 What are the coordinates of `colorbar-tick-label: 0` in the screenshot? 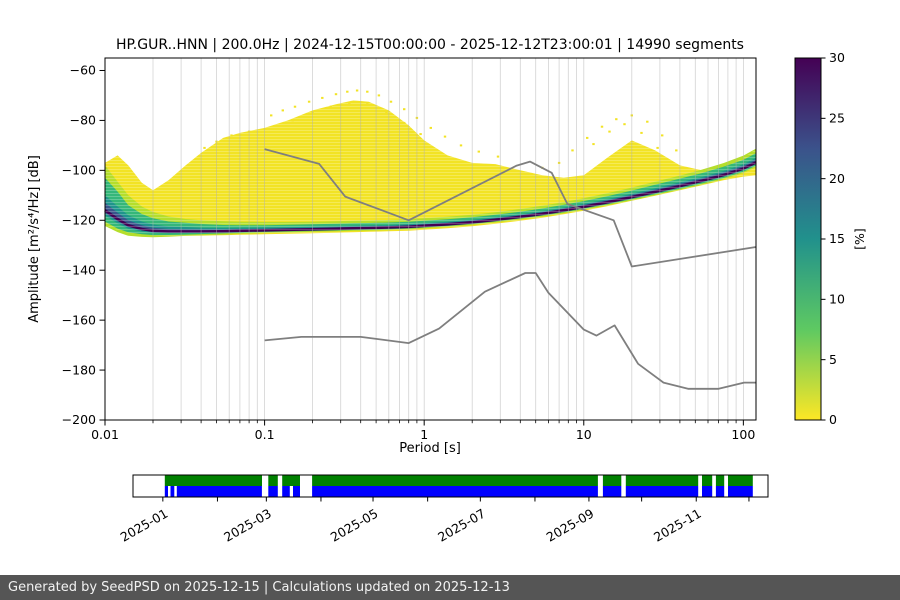 It's located at (833, 419).